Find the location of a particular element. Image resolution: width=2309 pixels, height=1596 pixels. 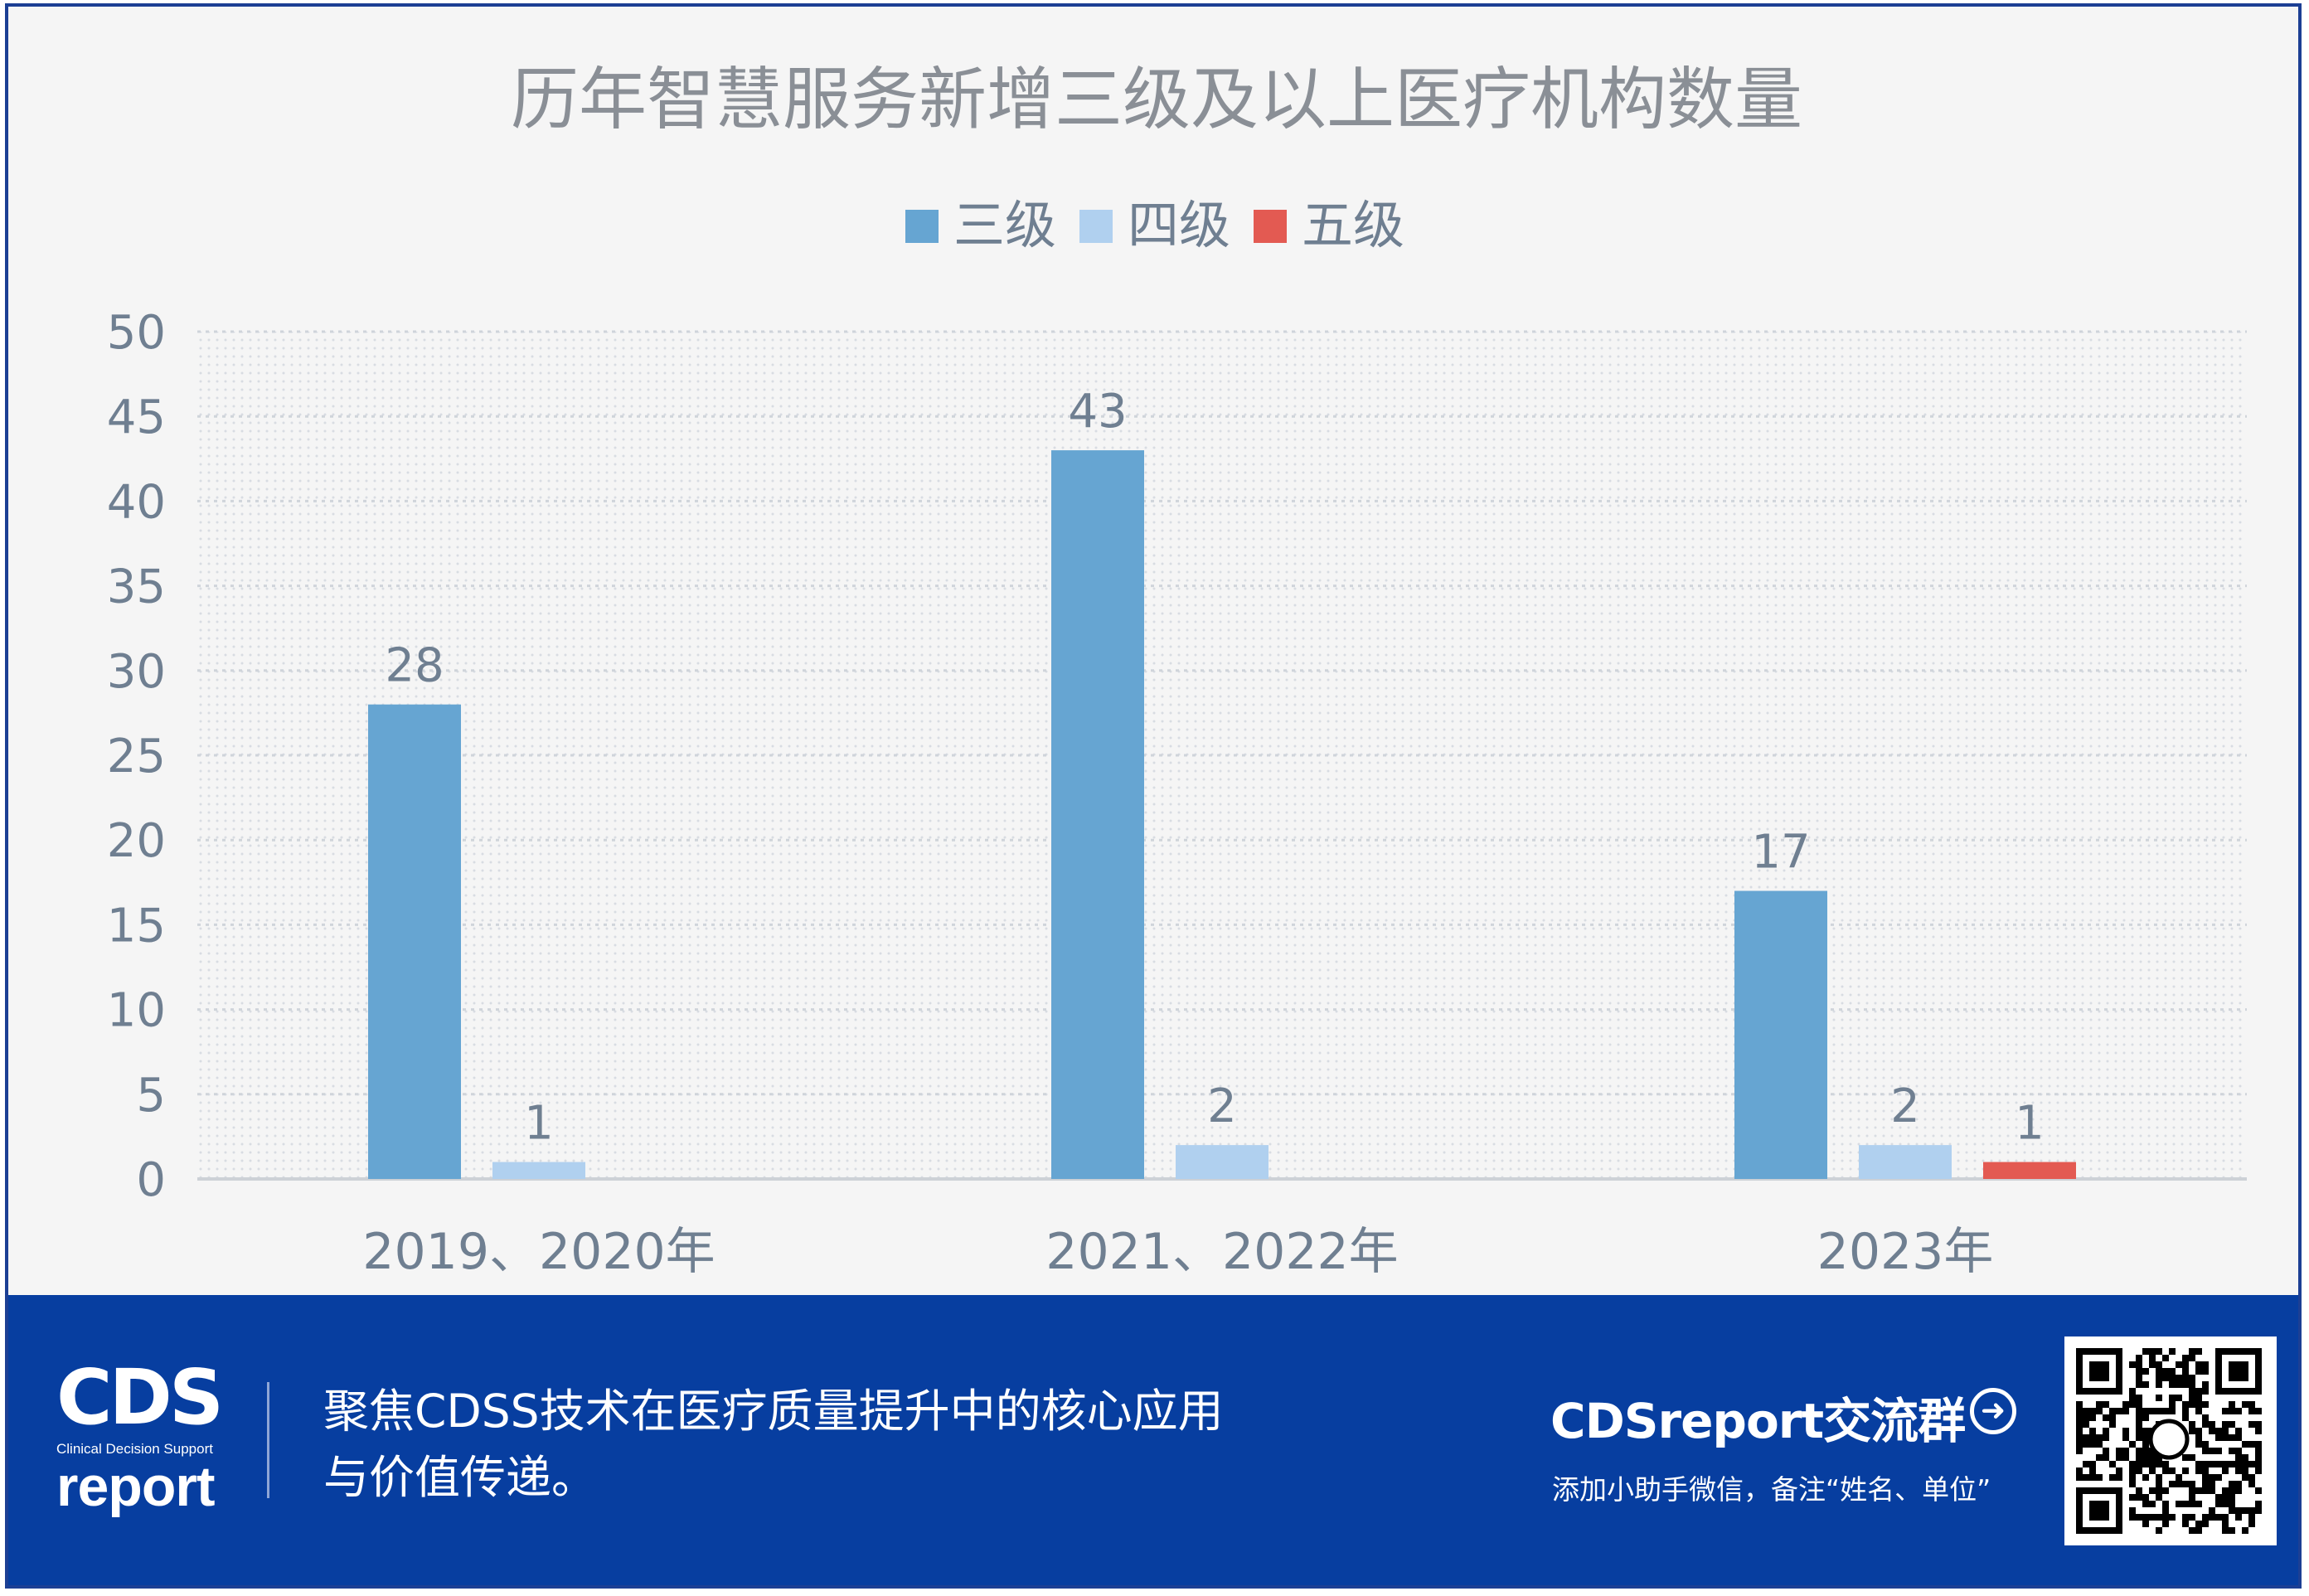

legend-swatch is located at coordinates (1096, 226).